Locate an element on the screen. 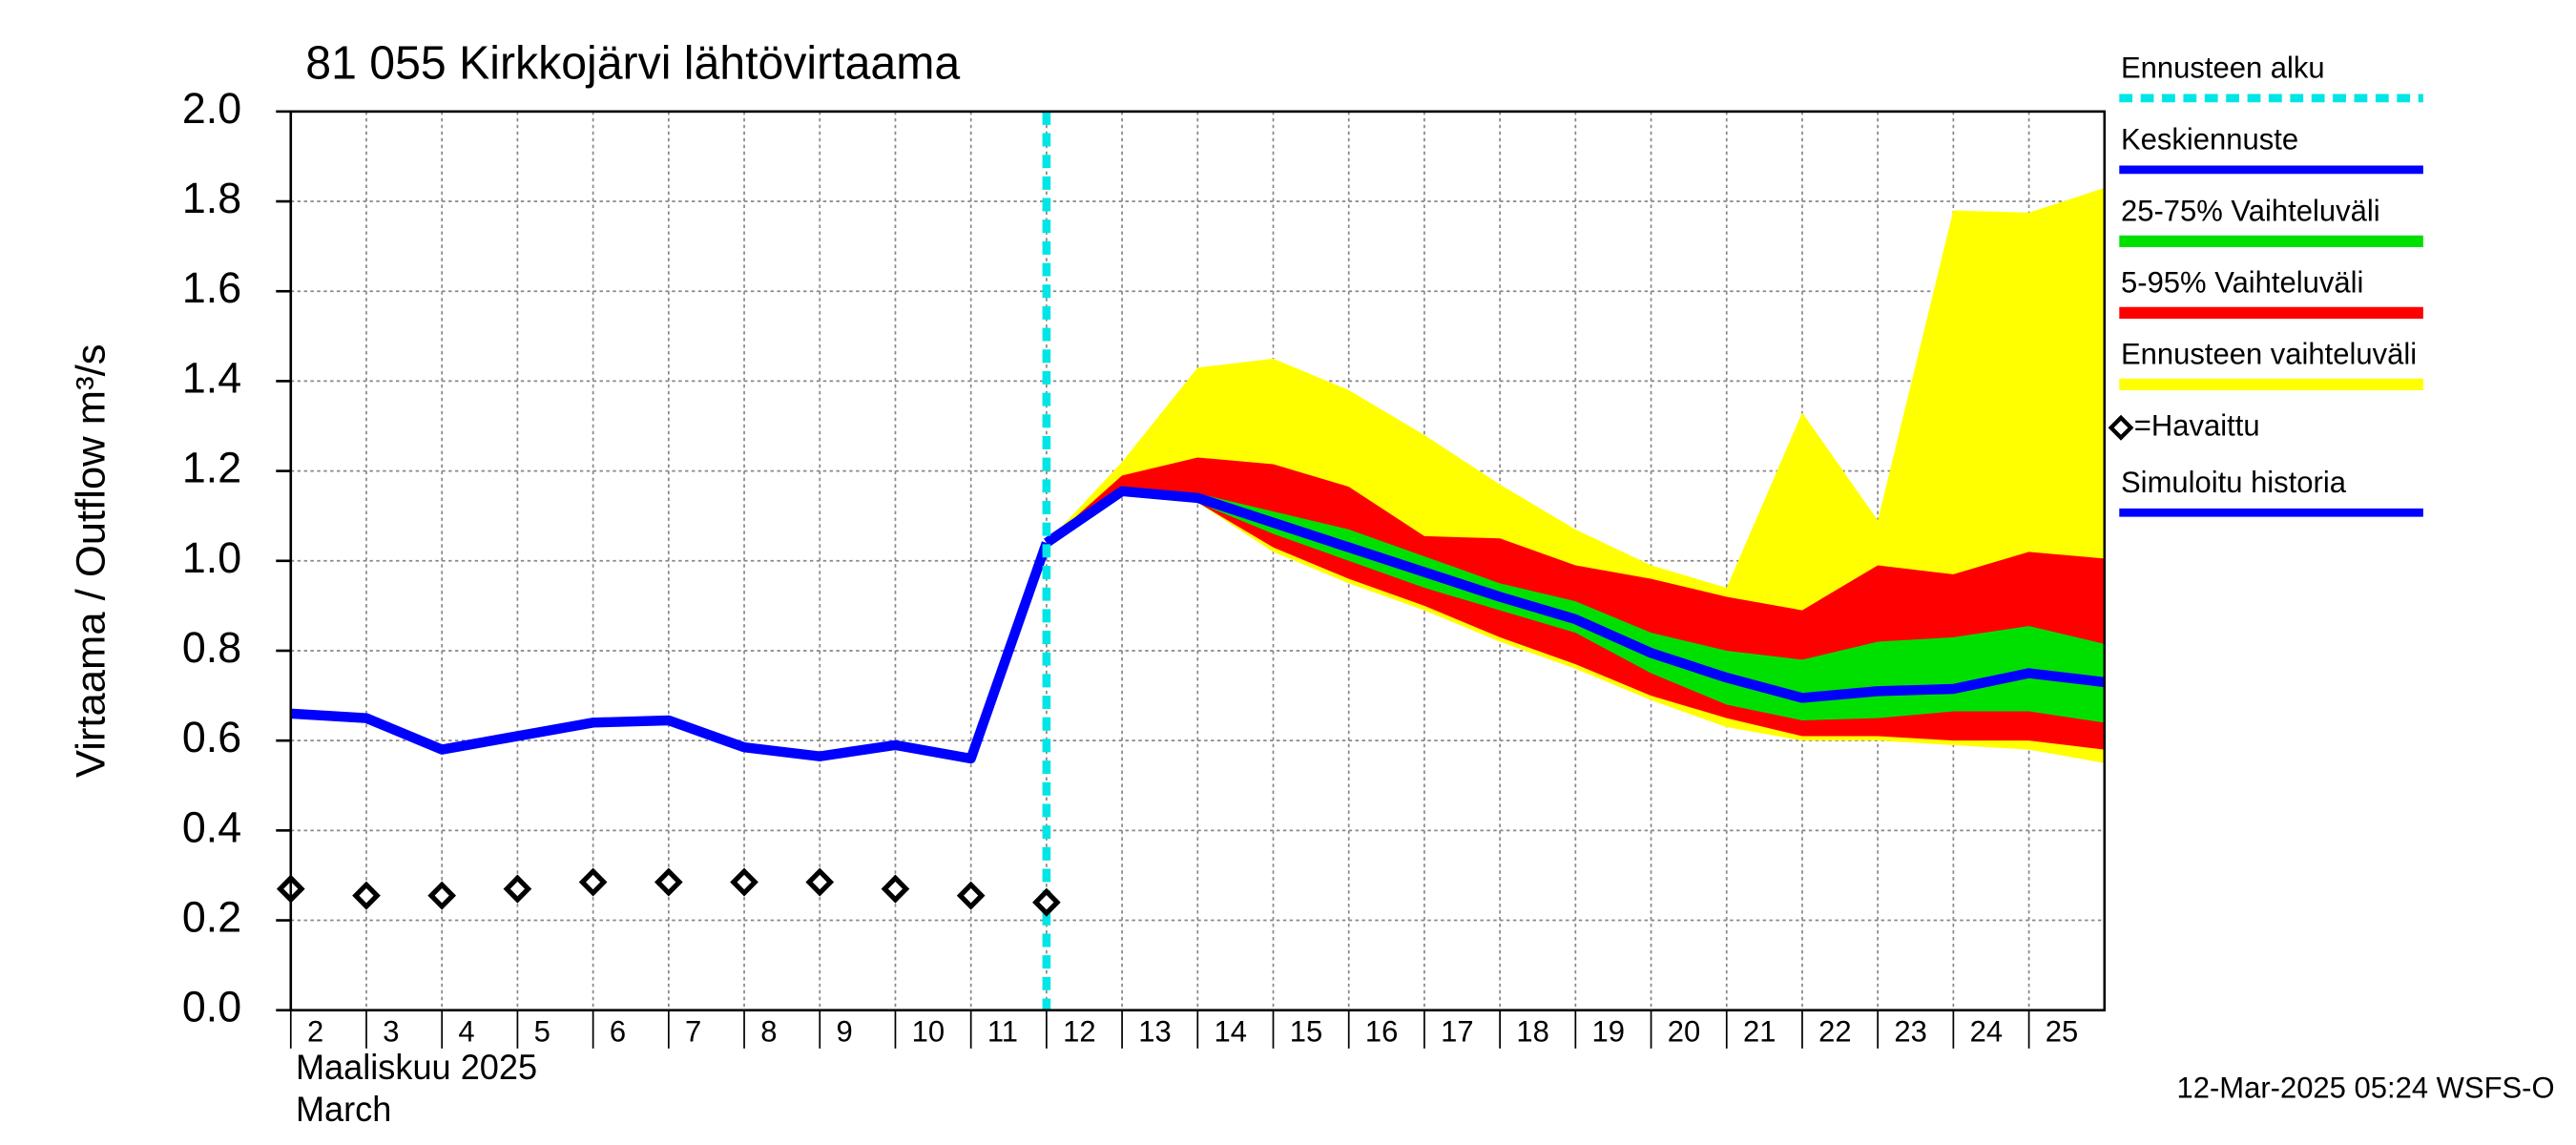  y-tick-label: 1.0 is located at coordinates (211, 557).